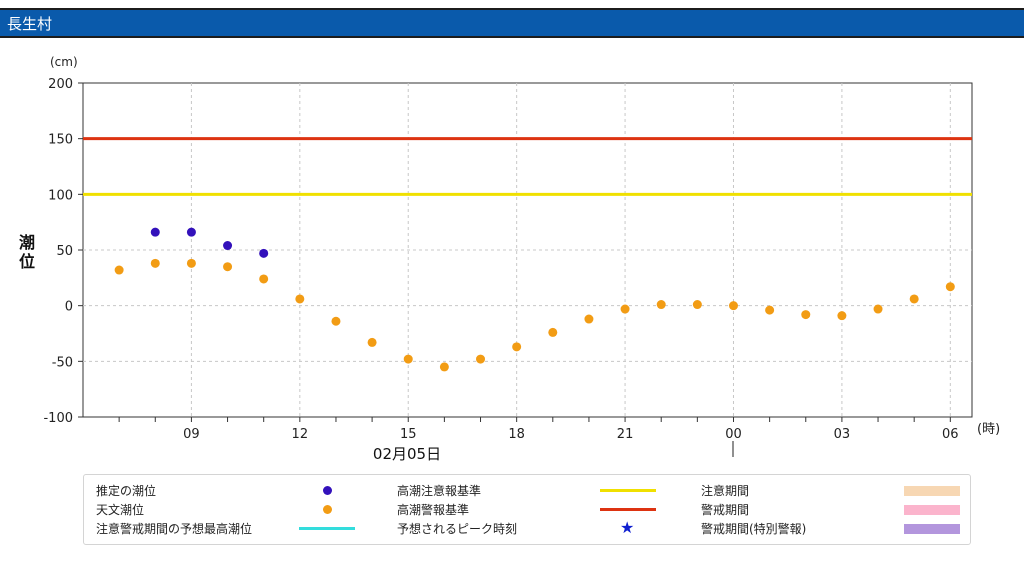 This screenshot has width=1024, height=572. What do you see at coordinates (327, 528) in the screenshot?
I see `legend-marker-forecast-max` at bounding box center [327, 528].